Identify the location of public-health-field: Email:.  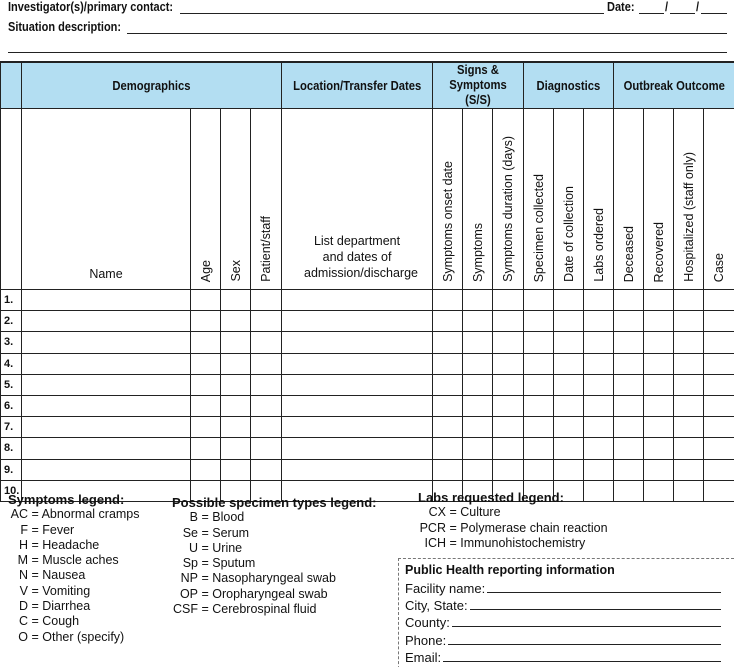
(563, 657).